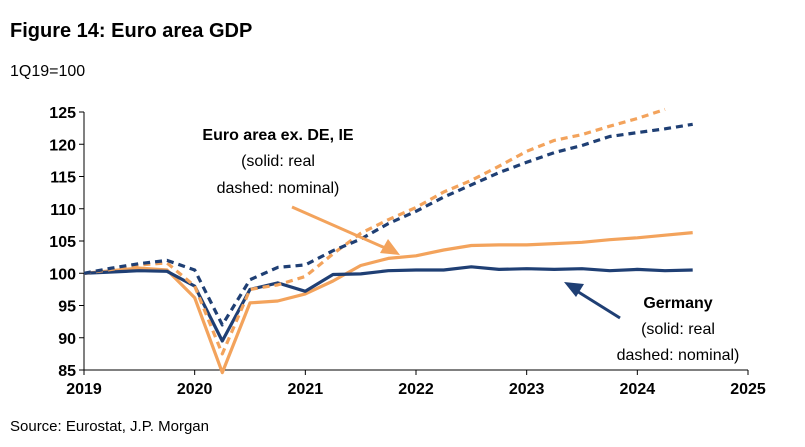 The height and width of the screenshot is (447, 805). What do you see at coordinates (67, 371) in the screenshot?
I see `y-tick-label: 85` at bounding box center [67, 371].